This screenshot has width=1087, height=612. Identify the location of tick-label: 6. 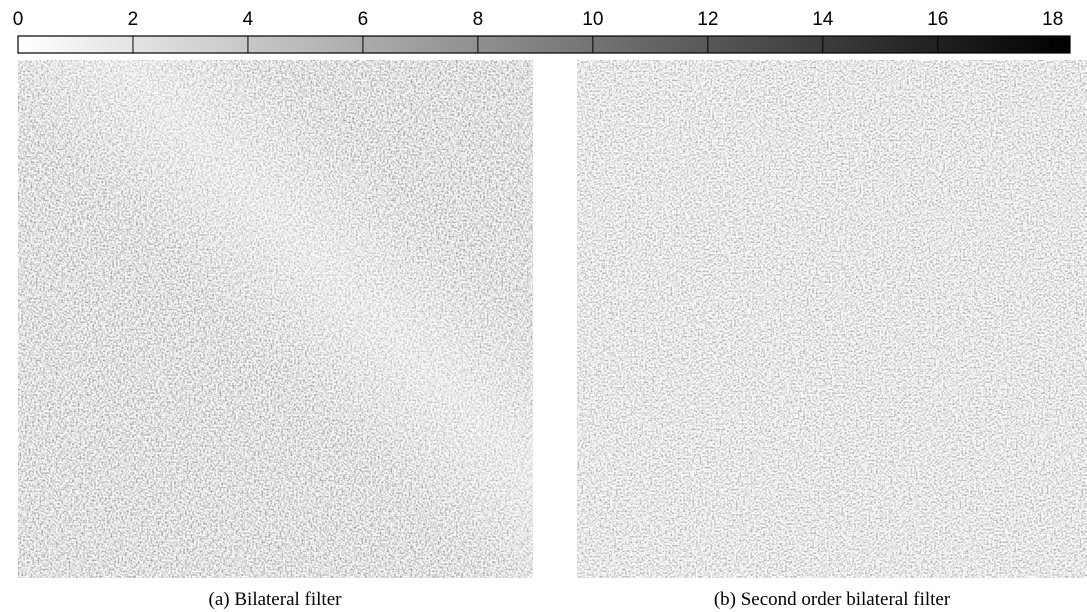
(363, 19).